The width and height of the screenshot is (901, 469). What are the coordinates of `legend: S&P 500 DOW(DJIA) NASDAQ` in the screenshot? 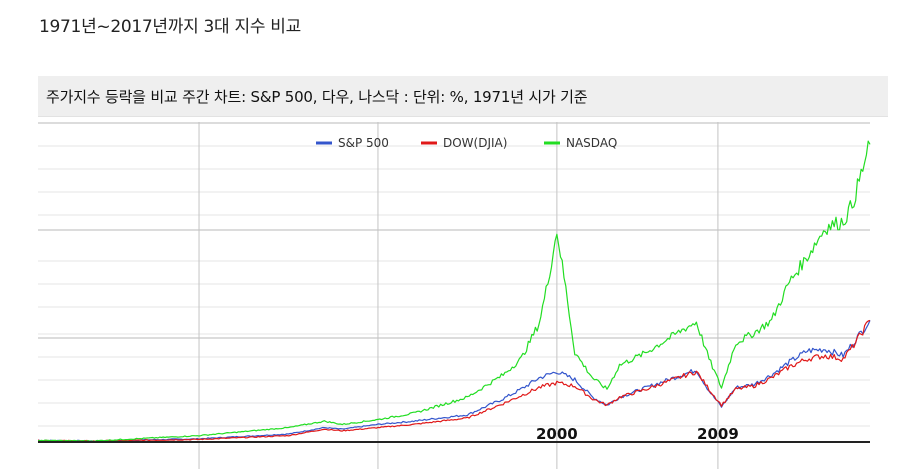 It's located at (466, 143).